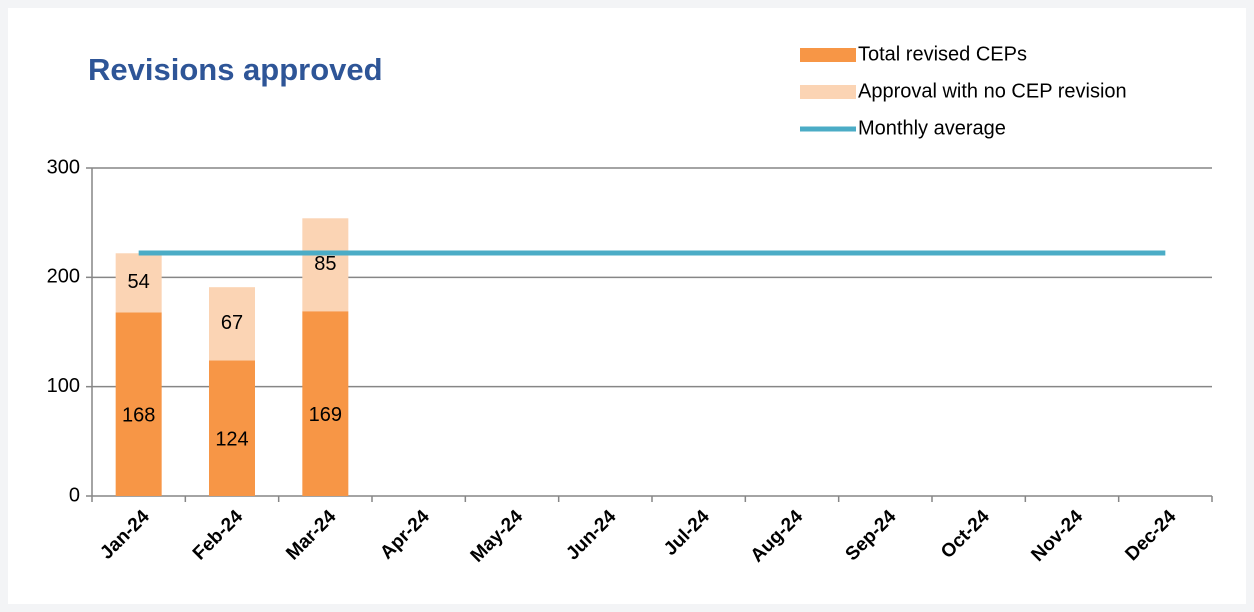 The width and height of the screenshot is (1254, 612). Describe the element at coordinates (231, 439) in the screenshot. I see `data-label: 124` at that location.